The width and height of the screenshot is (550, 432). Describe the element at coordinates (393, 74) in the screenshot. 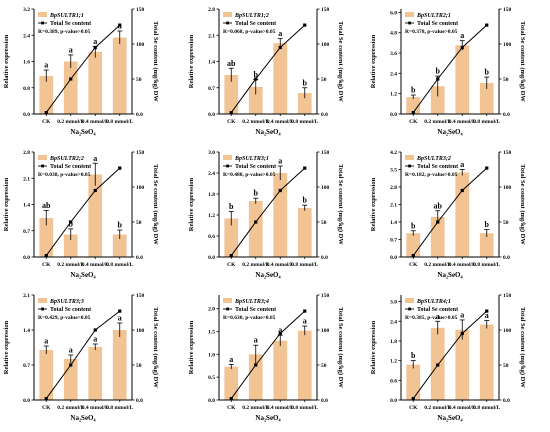

I see `y-tick-label: 2.4` at that location.